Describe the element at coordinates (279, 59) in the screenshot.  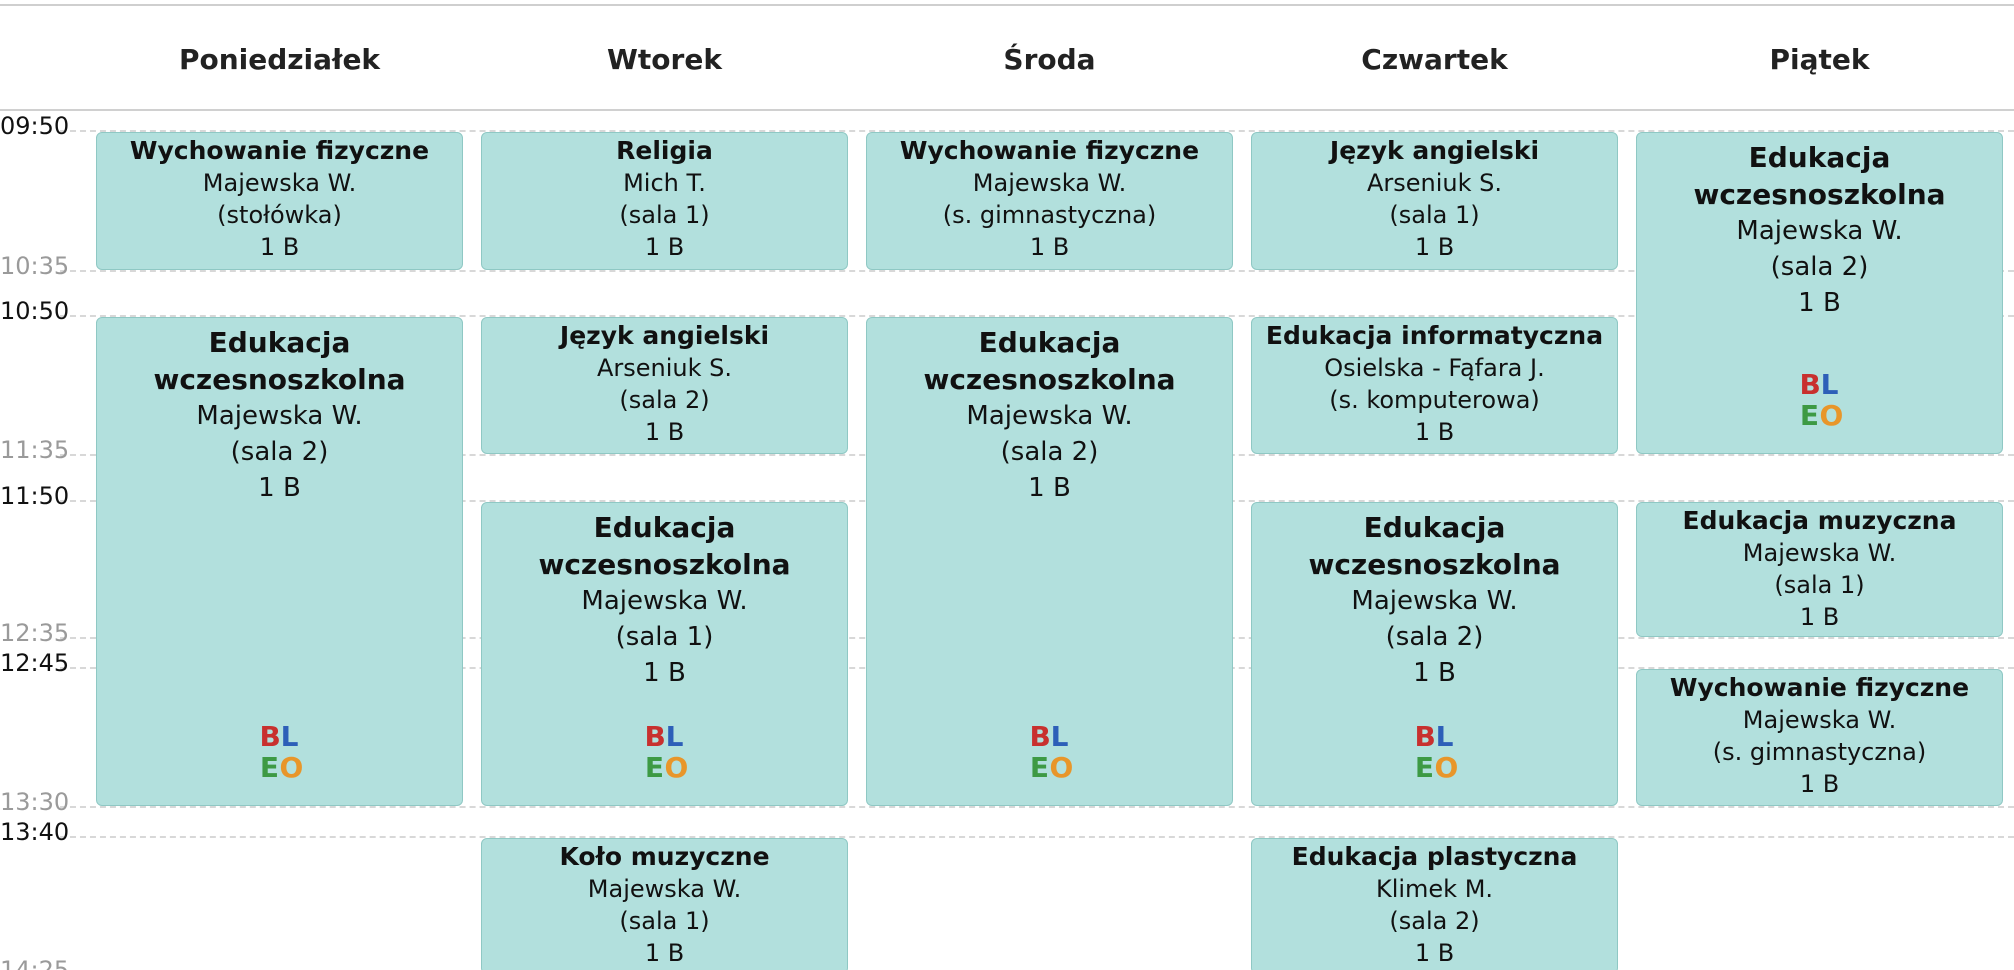
I see `day-header-1: Poniedziałek` at that location.